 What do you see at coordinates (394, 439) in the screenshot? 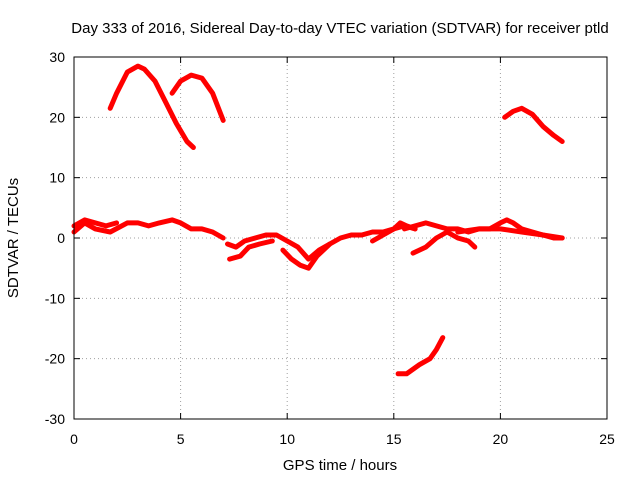
I see `x-tick-label: 15` at bounding box center [394, 439].